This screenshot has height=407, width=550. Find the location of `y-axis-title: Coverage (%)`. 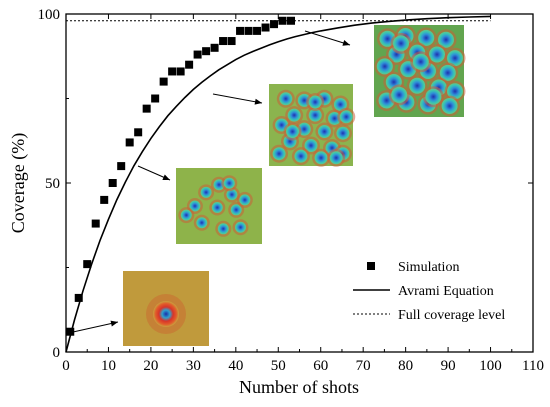

y-axis-title: Coverage (%) is located at coordinates (18, 183).